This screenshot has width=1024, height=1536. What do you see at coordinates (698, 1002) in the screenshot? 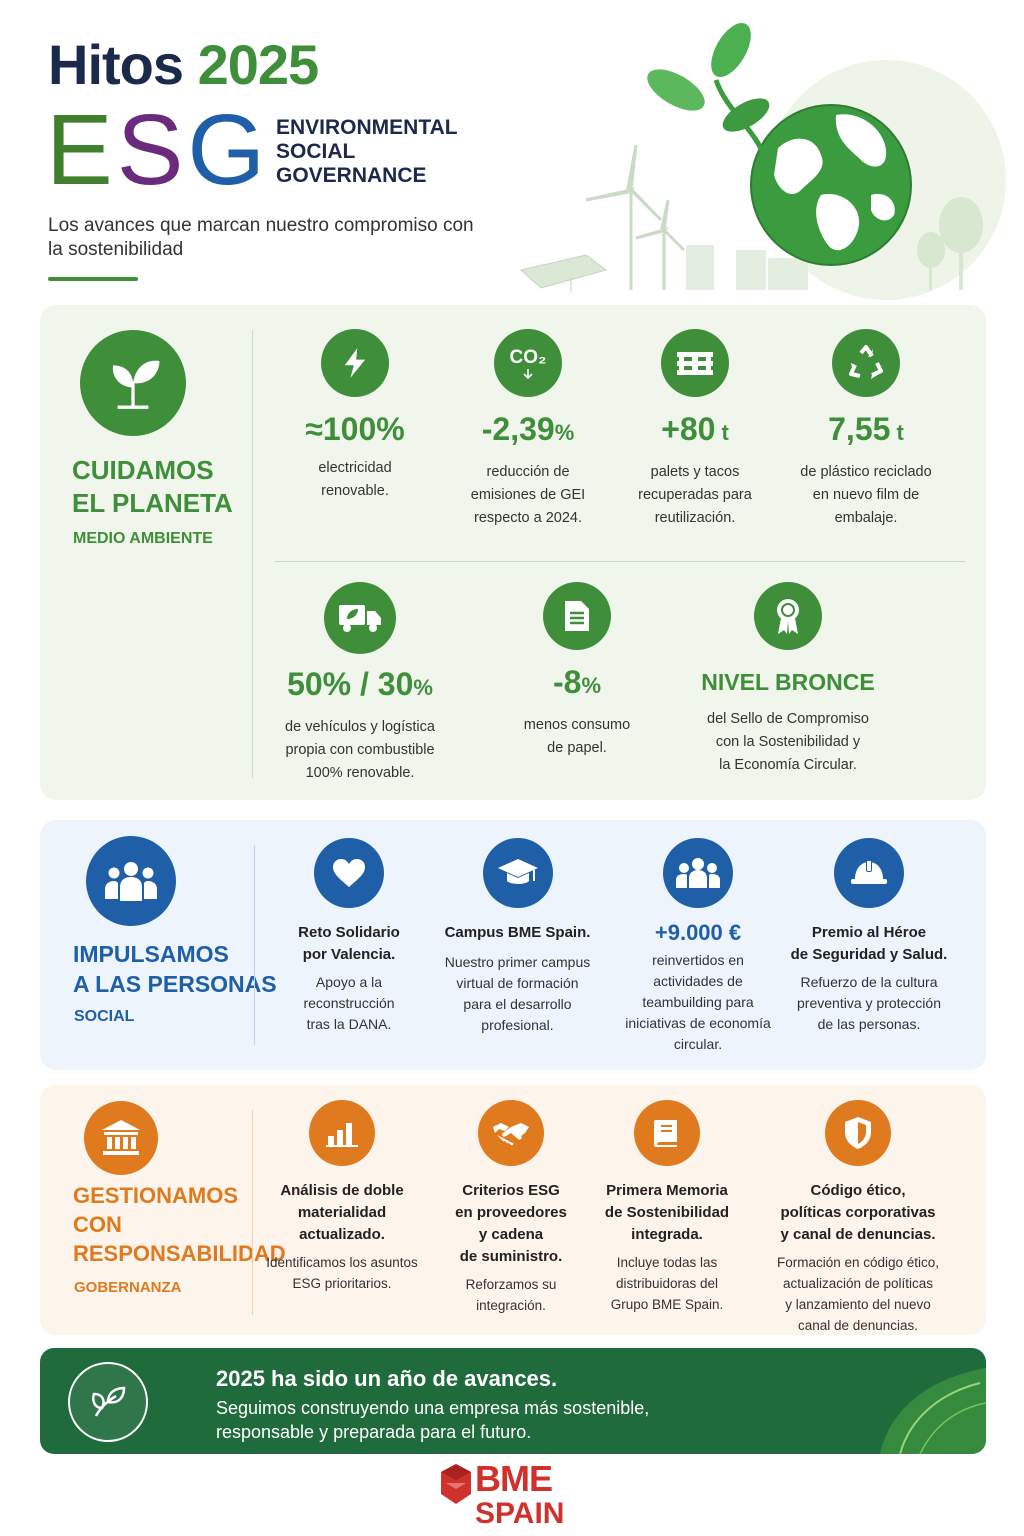
I see `social-item-desc: teambuilding para` at bounding box center [698, 1002].